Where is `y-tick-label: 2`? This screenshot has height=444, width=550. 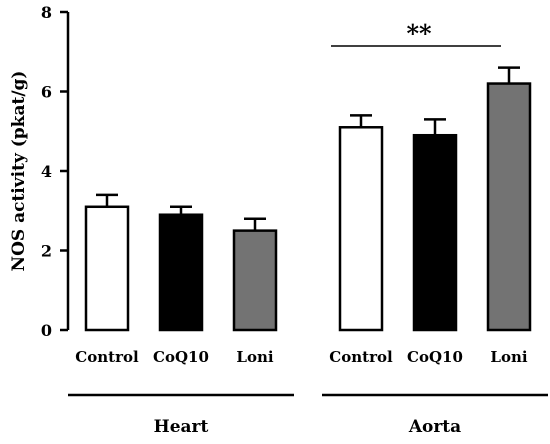
y-tick-label: 2 is located at coordinates (46, 251).